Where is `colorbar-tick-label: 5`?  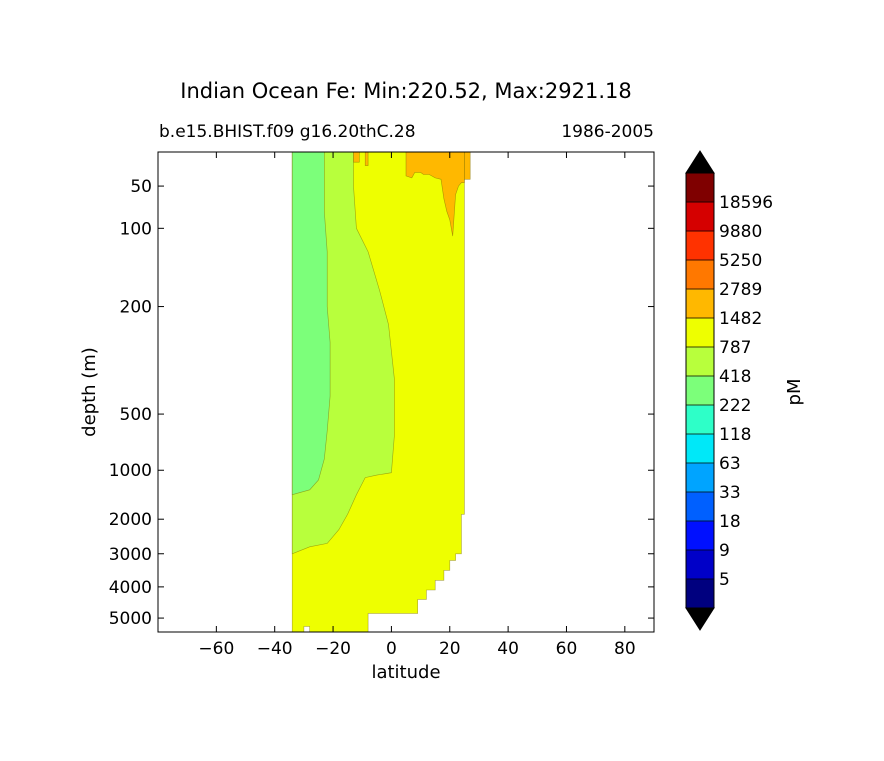
colorbar-tick-label: 5 is located at coordinates (724, 580).